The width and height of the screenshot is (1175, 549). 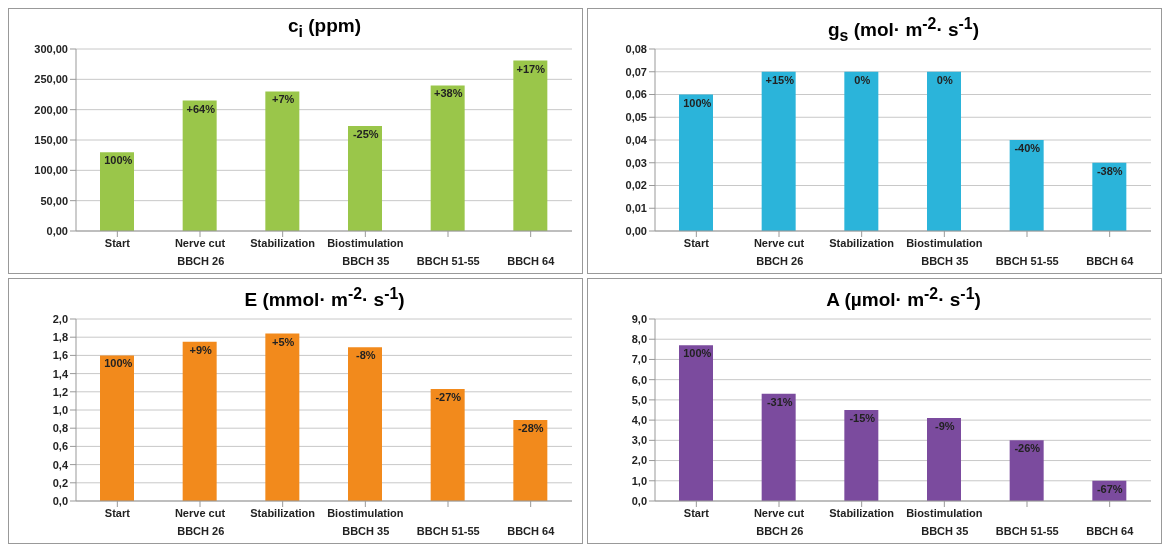 What do you see at coordinates (639, 420) in the screenshot?
I see `y-tick-label: 4,0` at bounding box center [639, 420].